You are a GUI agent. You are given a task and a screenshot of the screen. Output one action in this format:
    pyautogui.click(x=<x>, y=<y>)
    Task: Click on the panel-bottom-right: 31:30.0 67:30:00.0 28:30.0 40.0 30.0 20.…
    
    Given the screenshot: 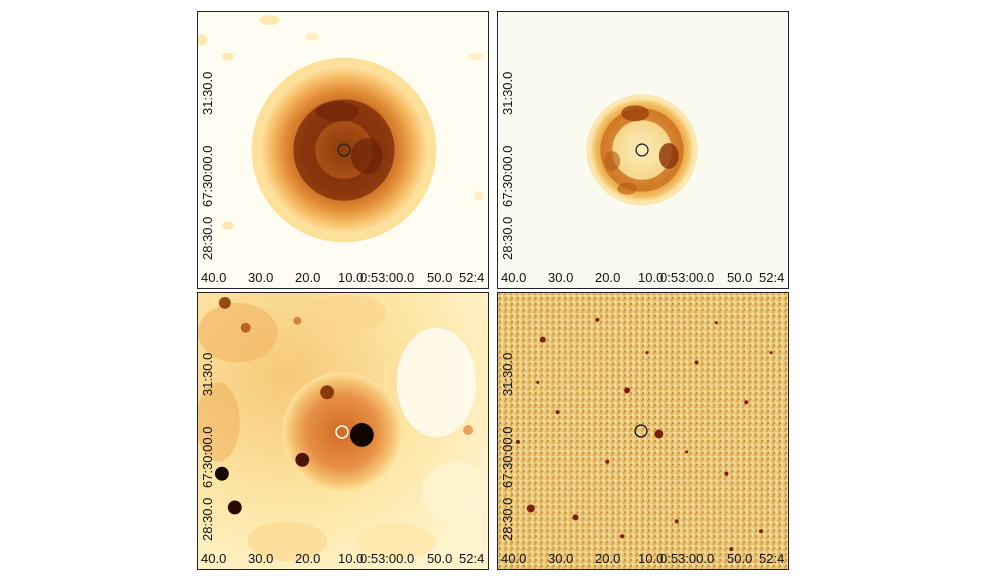 What is the action you would take?
    pyautogui.click(x=643, y=431)
    